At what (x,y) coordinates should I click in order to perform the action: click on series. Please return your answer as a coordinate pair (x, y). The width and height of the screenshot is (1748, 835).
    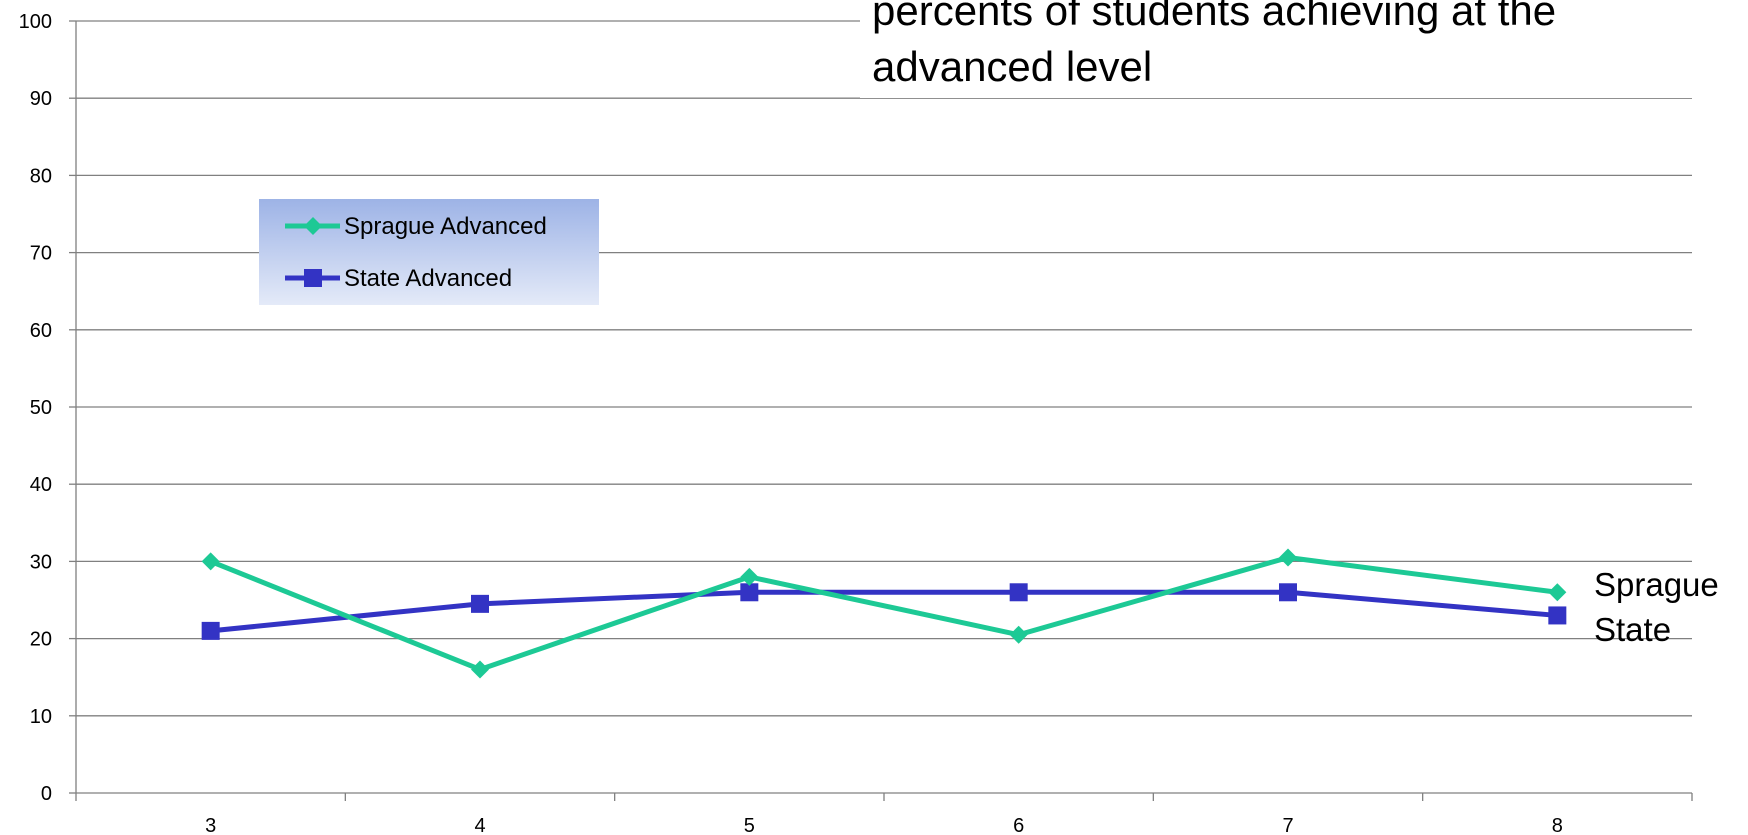
    Looking at the image, I should click on (884, 613).